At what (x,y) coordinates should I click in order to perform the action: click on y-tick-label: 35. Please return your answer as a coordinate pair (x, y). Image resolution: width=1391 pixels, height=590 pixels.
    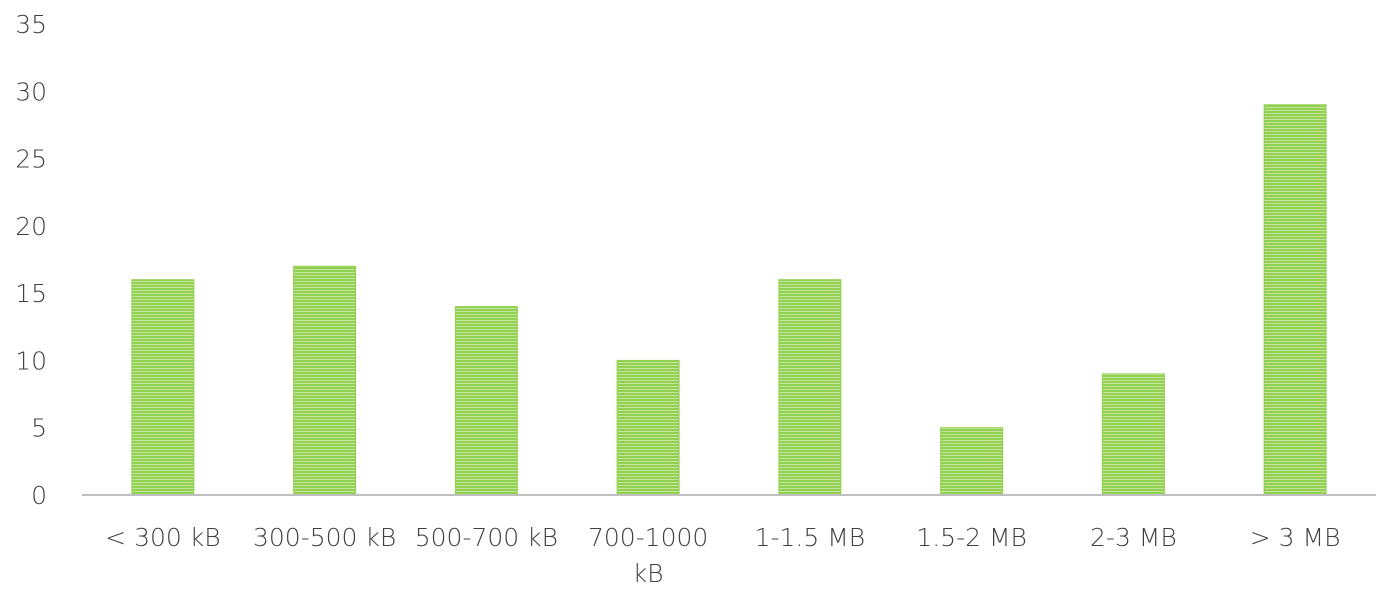
    Looking at the image, I should click on (31, 24).